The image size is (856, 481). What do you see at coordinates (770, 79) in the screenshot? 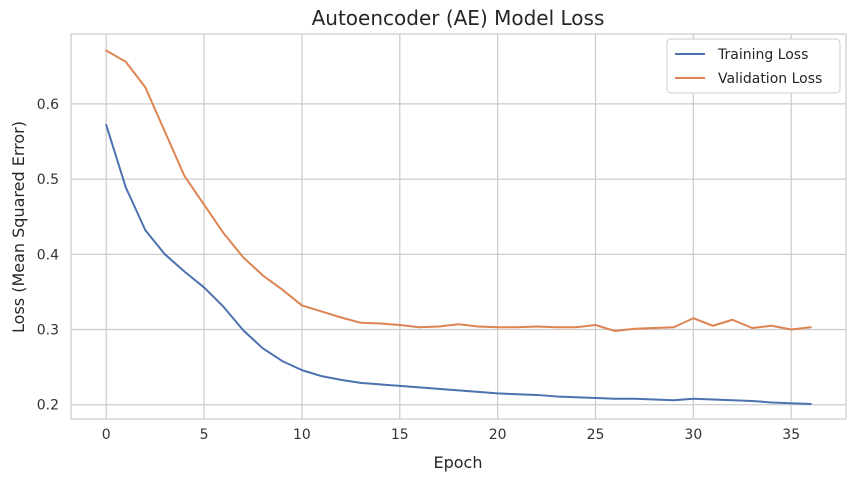
I see `legend-label-validation: Validation Loss` at bounding box center [770, 79].